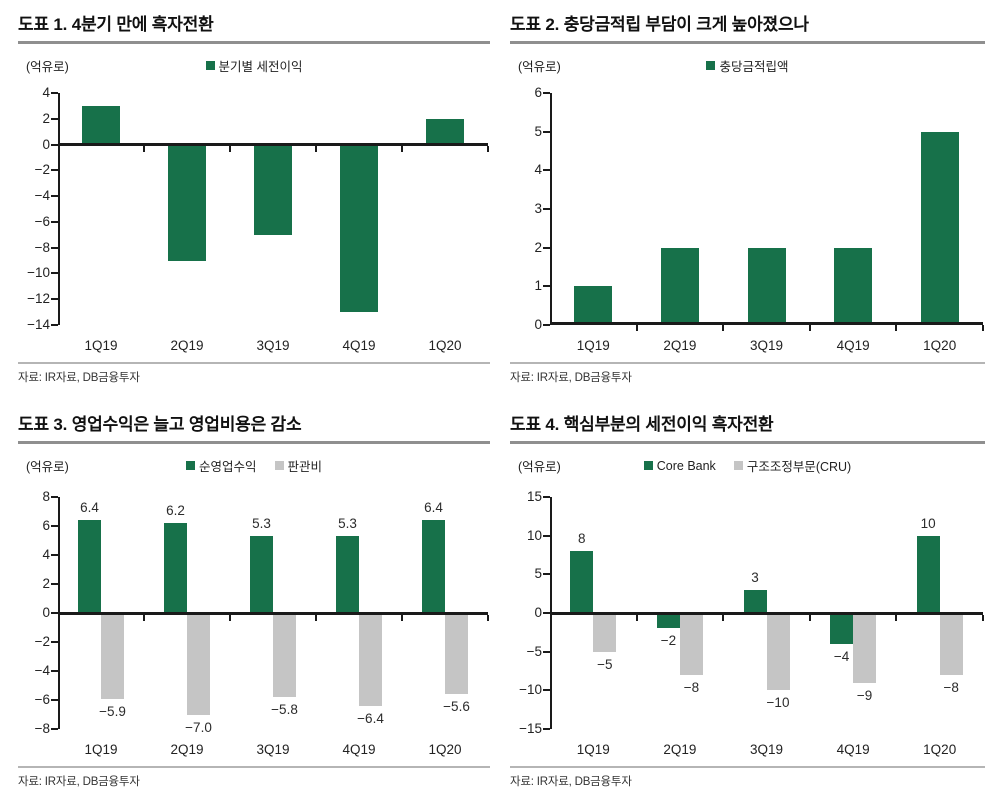  Describe the element at coordinates (42, 641) in the screenshot. I see `y-axis-tick-label: −2` at that location.